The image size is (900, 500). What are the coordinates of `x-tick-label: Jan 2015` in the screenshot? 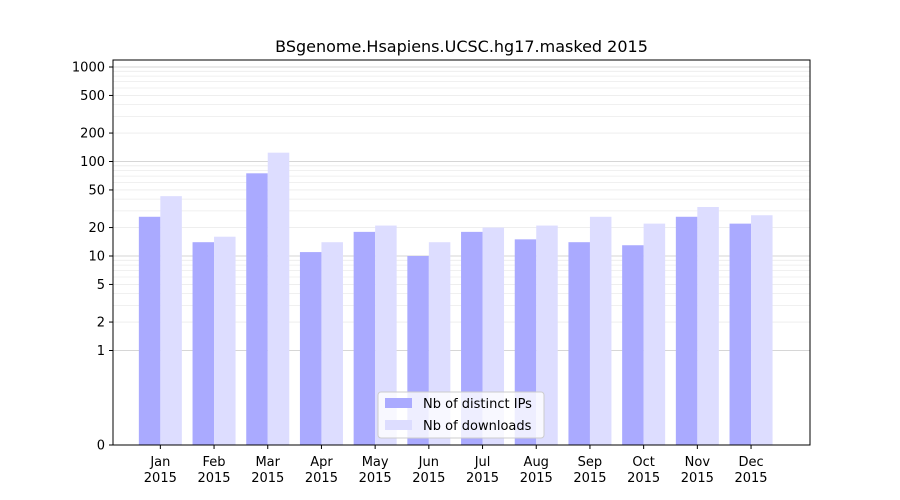 It's located at (160, 470).